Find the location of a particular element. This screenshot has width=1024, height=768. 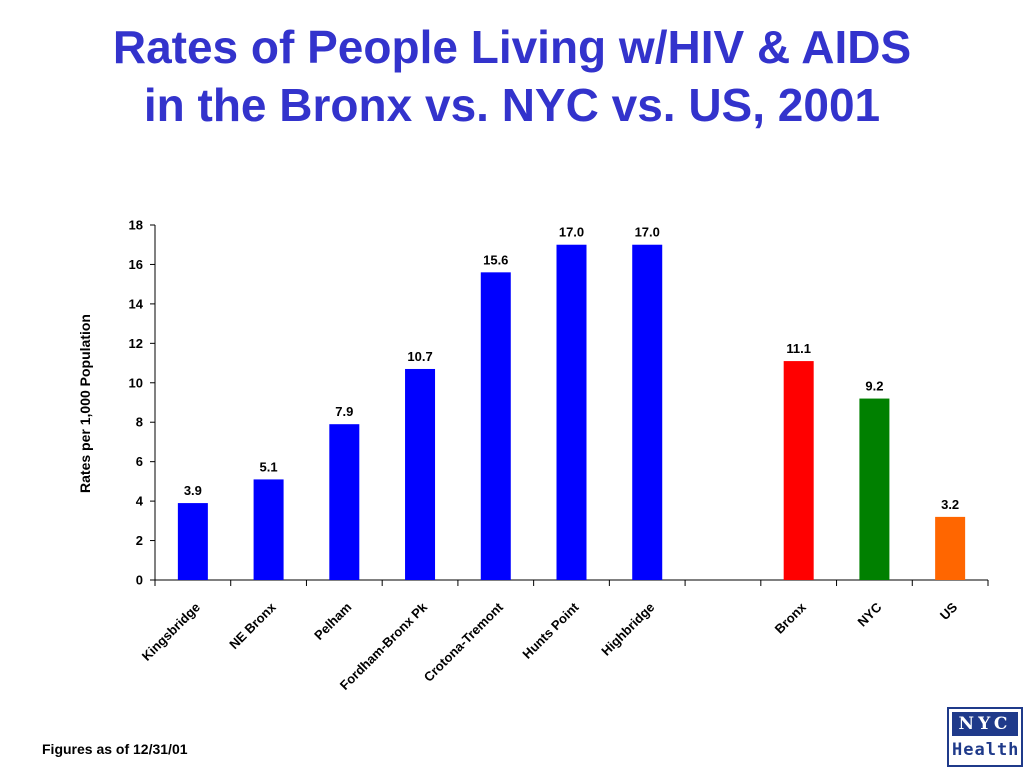

x-category-label: US is located at coordinates (949, 611).